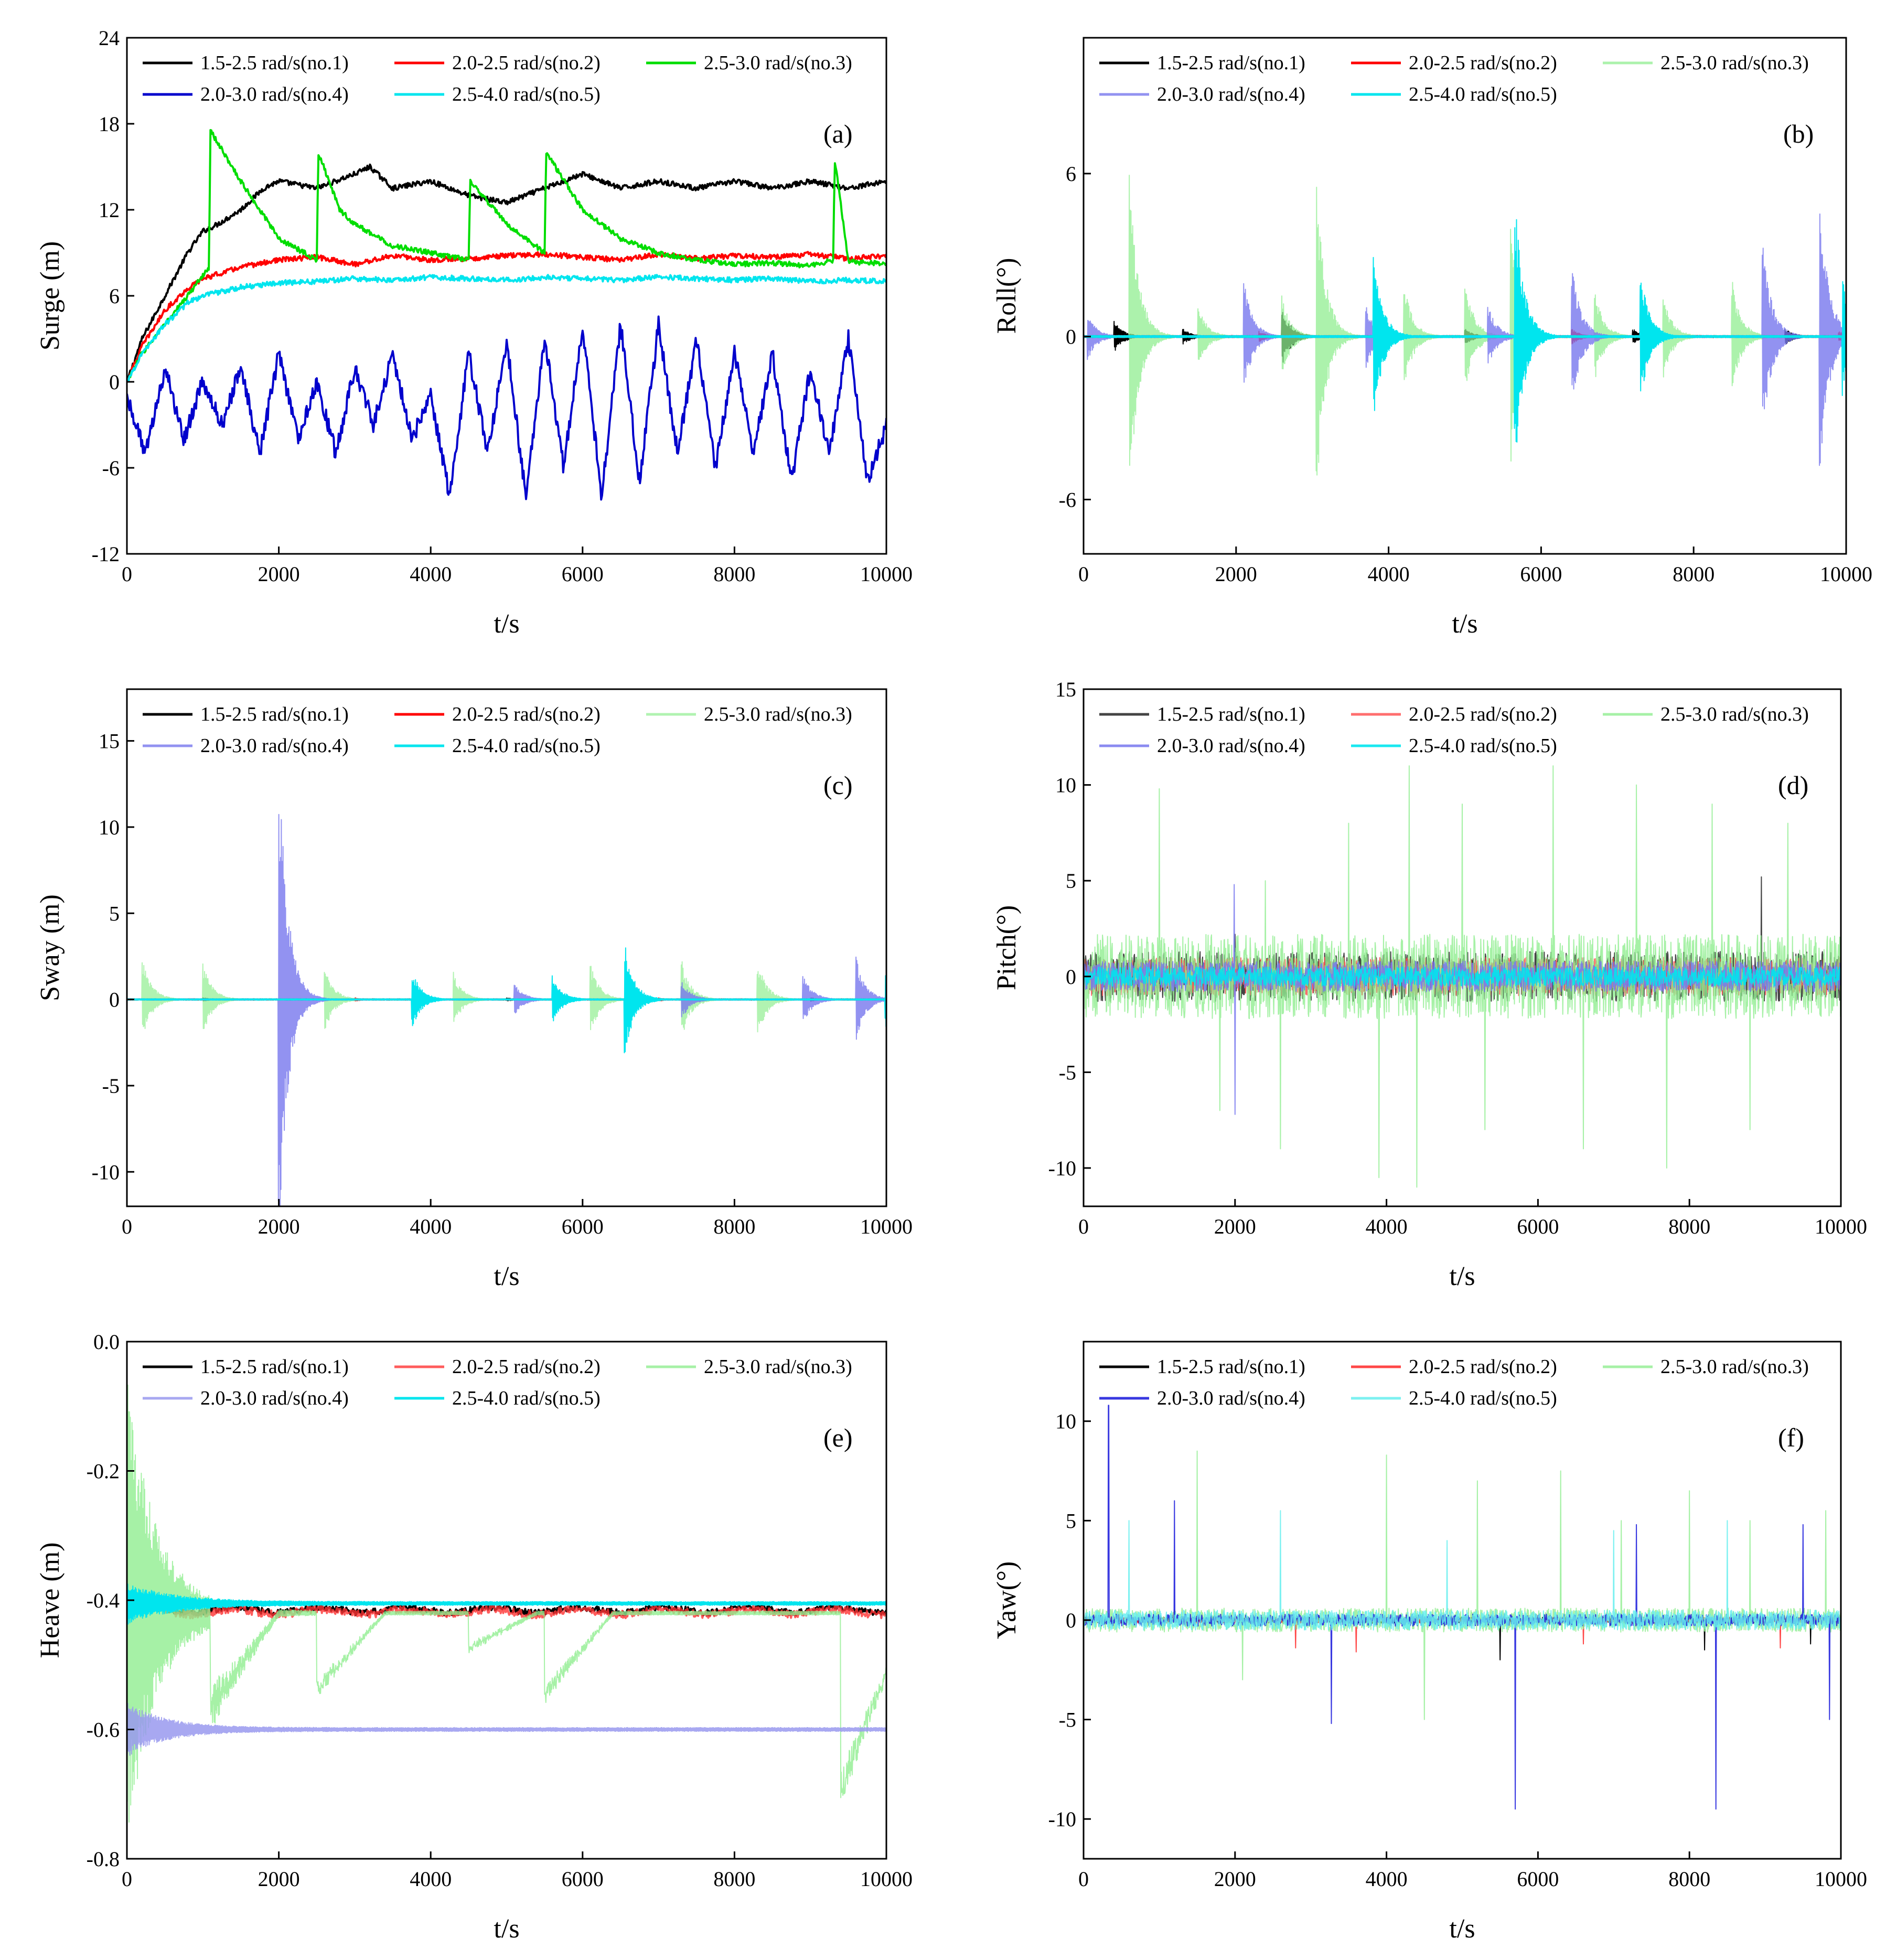  I want to click on y-tick-label: 12, so click(109, 210).